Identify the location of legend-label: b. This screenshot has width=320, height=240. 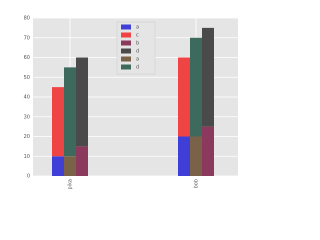
(137, 44).